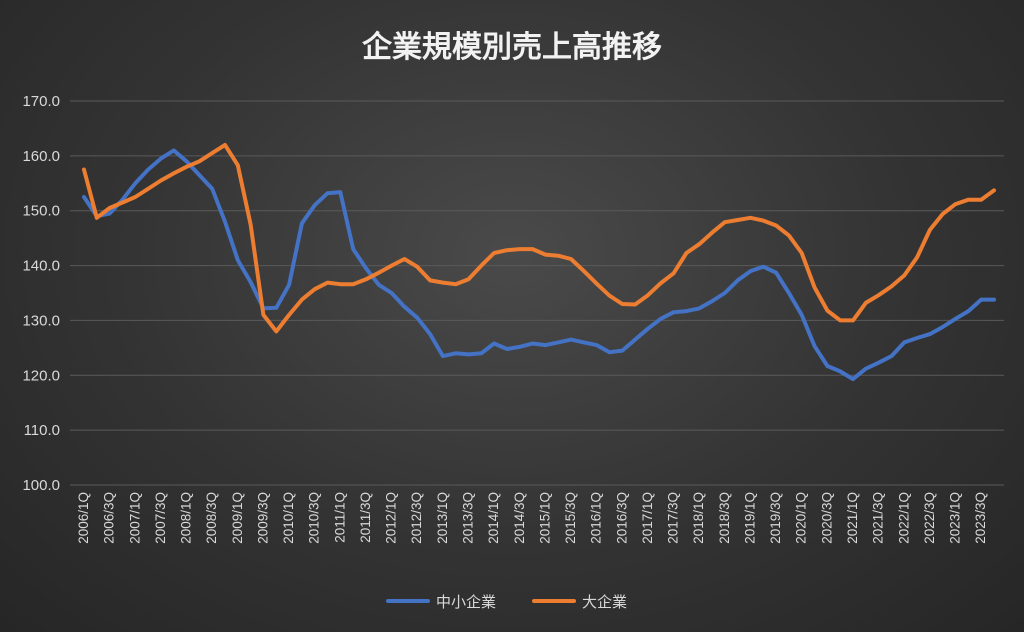  What do you see at coordinates (41, 101) in the screenshot?
I see `y-tick-label: 170.0` at bounding box center [41, 101].